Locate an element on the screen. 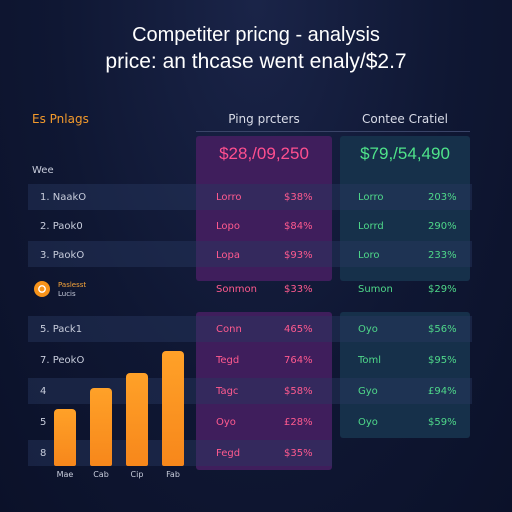 This screenshot has width=512, height=512. cell-middle-value: $93% is located at coordinates (298, 255).